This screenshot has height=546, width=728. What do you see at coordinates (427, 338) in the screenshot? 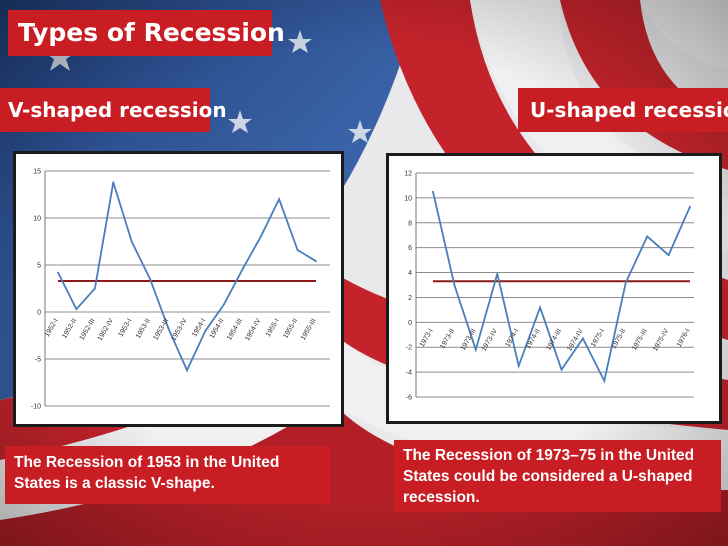
I see `u-chart-x-tick-label: 1973-I` at bounding box center [427, 338].